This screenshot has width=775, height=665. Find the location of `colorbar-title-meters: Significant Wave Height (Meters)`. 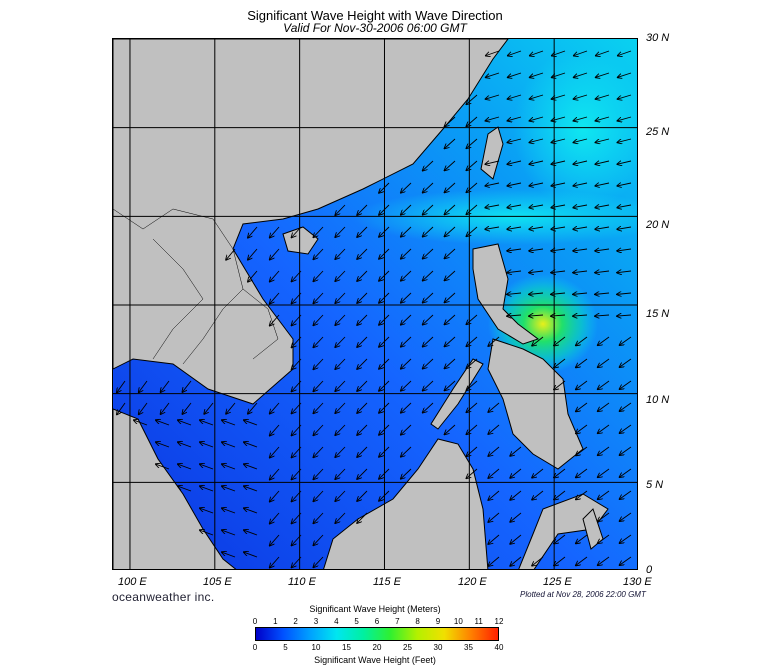

colorbar-title-meters: Significant Wave Height (Meters) is located at coordinates (375, 609).